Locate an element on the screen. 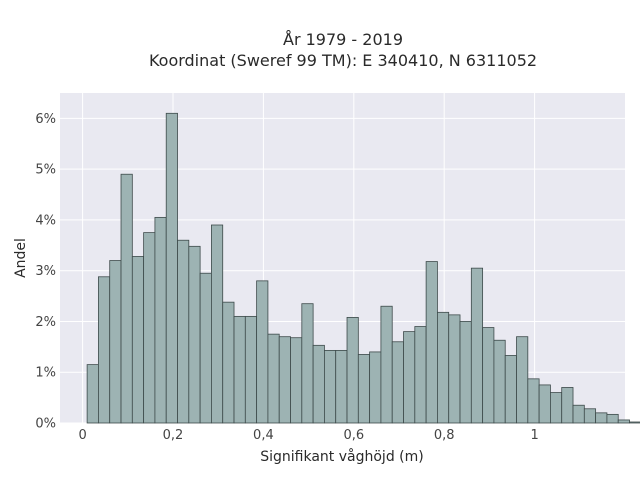 This screenshot has height=480, width=640. x-axis-label: Signifikant våghöjd (m) is located at coordinates (341, 456).